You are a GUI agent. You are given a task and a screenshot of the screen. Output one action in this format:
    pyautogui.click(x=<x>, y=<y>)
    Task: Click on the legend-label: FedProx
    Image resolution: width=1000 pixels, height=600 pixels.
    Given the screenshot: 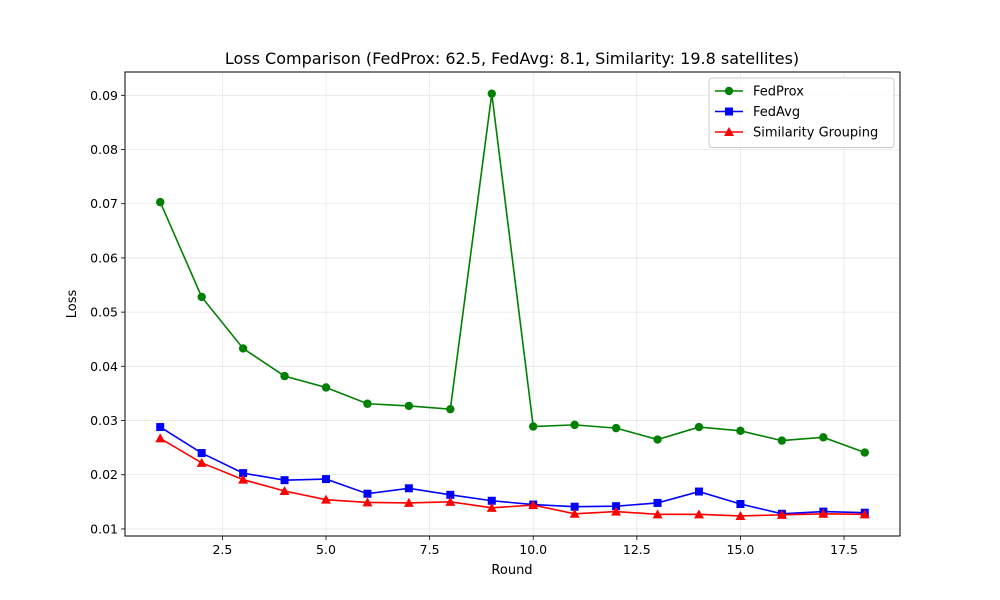 What is the action you would take?
    pyautogui.click(x=778, y=92)
    